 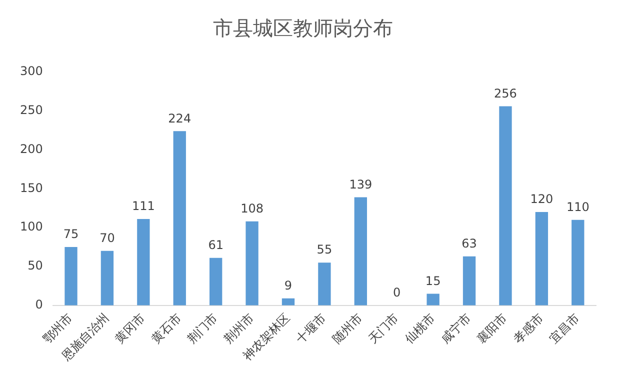 I want to click on x-tick-label: 宜昌市, so click(x=564, y=328).